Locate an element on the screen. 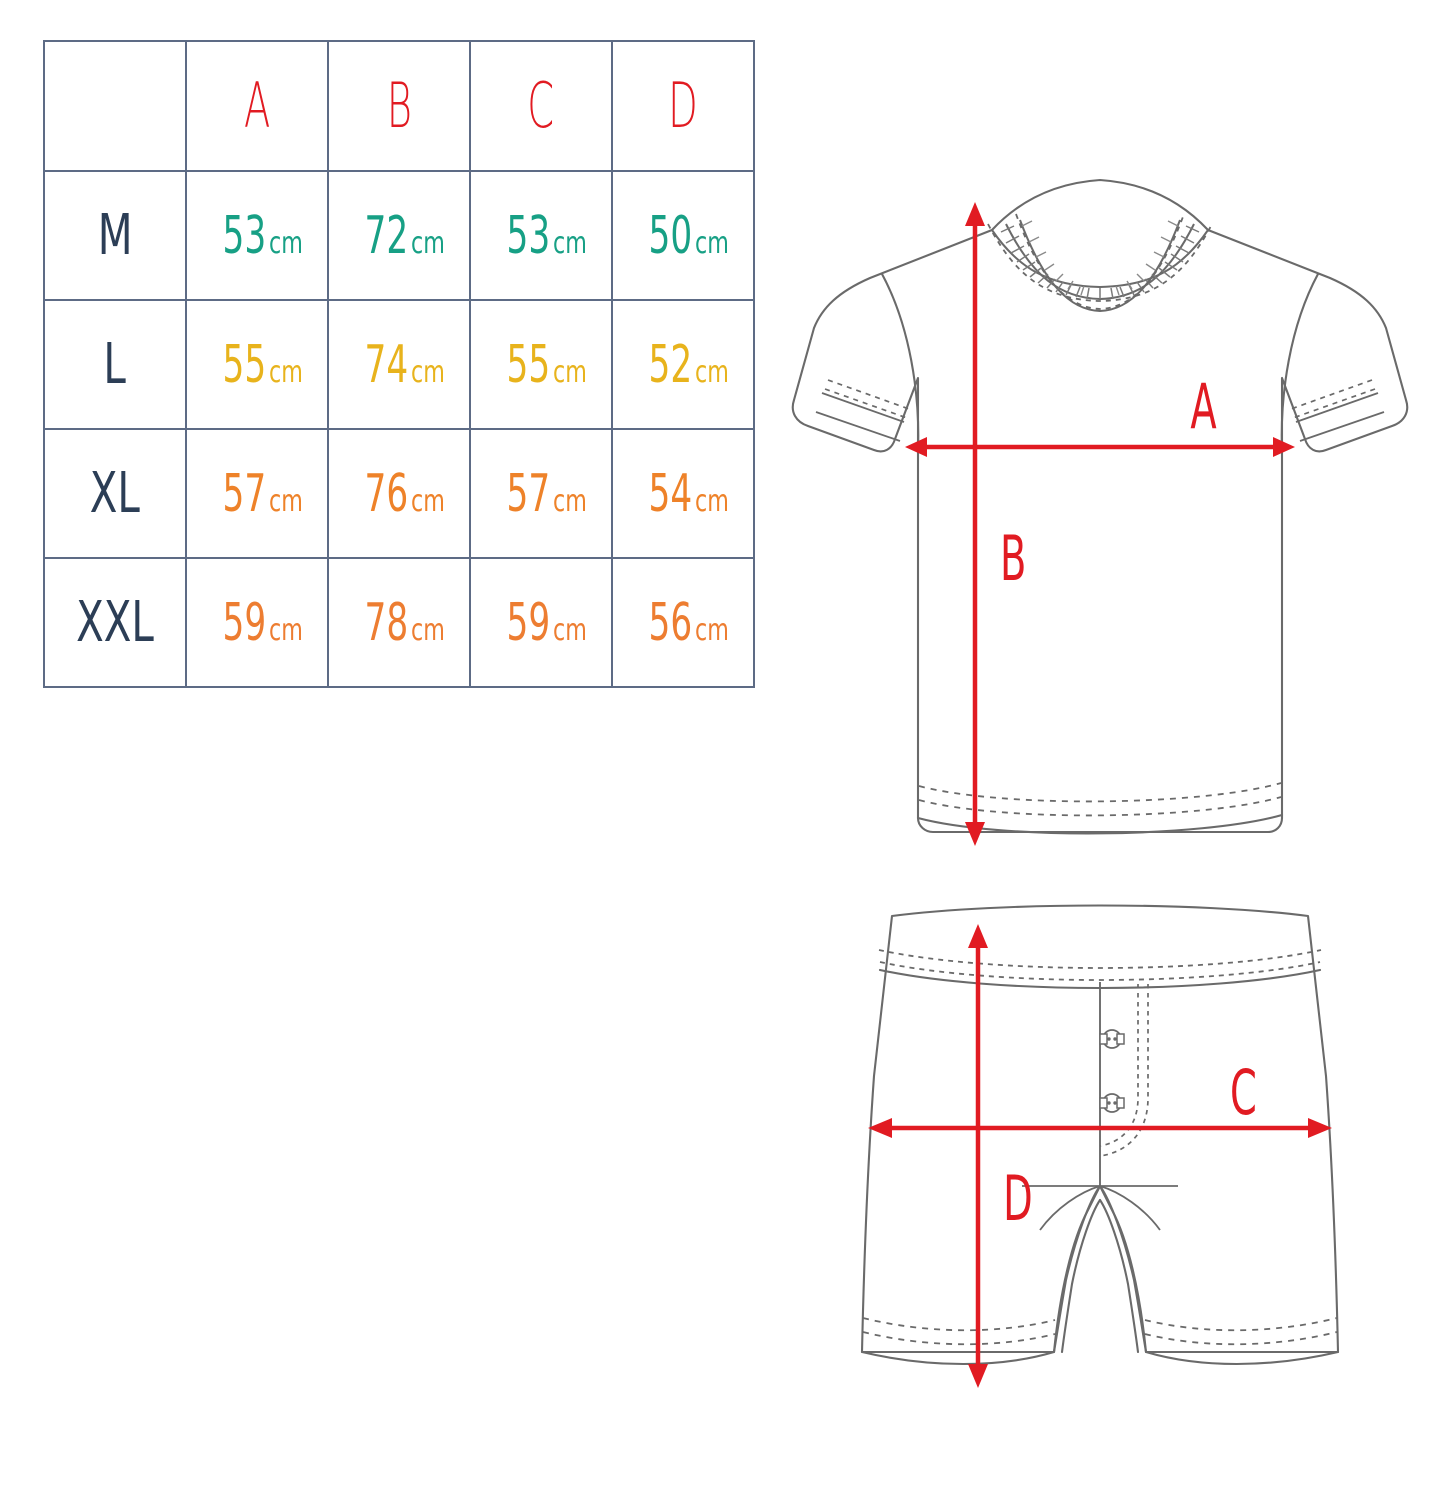  value-cell-xl-d: 54 cm is located at coordinates (683, 493).